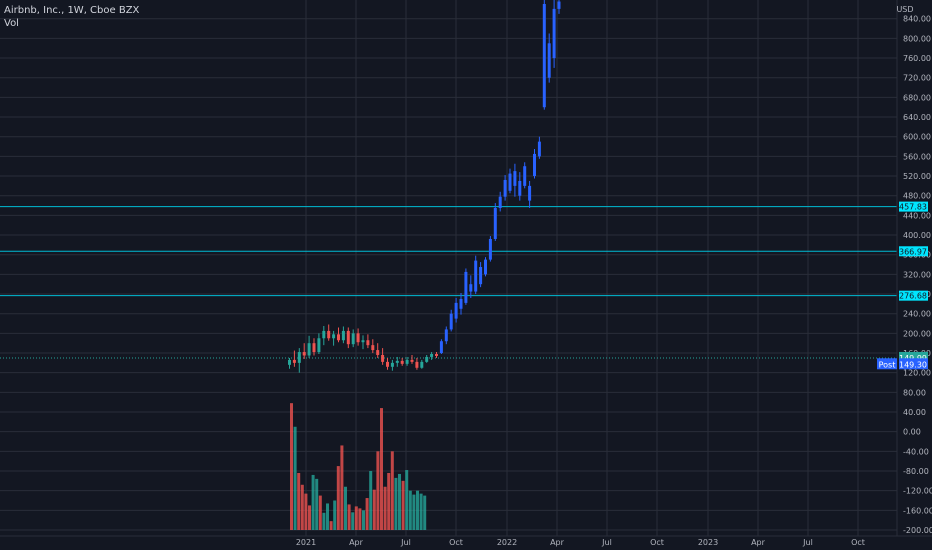 The height and width of the screenshot is (550, 932). What do you see at coordinates (917, 176) in the screenshot?
I see `price-tick-label: 520.00` at bounding box center [917, 176].